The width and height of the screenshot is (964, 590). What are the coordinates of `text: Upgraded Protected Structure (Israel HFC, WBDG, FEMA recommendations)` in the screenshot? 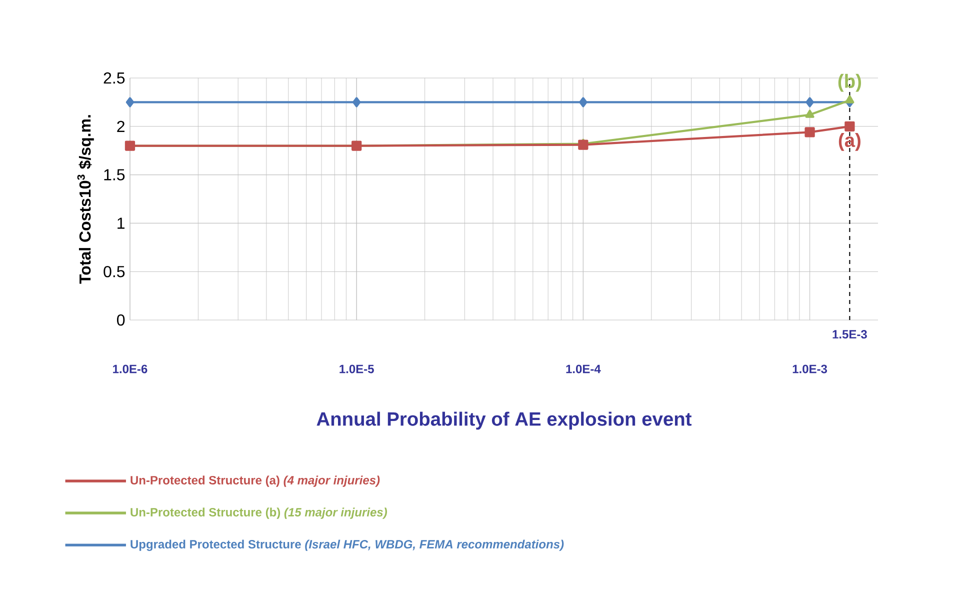 It's located at (347, 545).